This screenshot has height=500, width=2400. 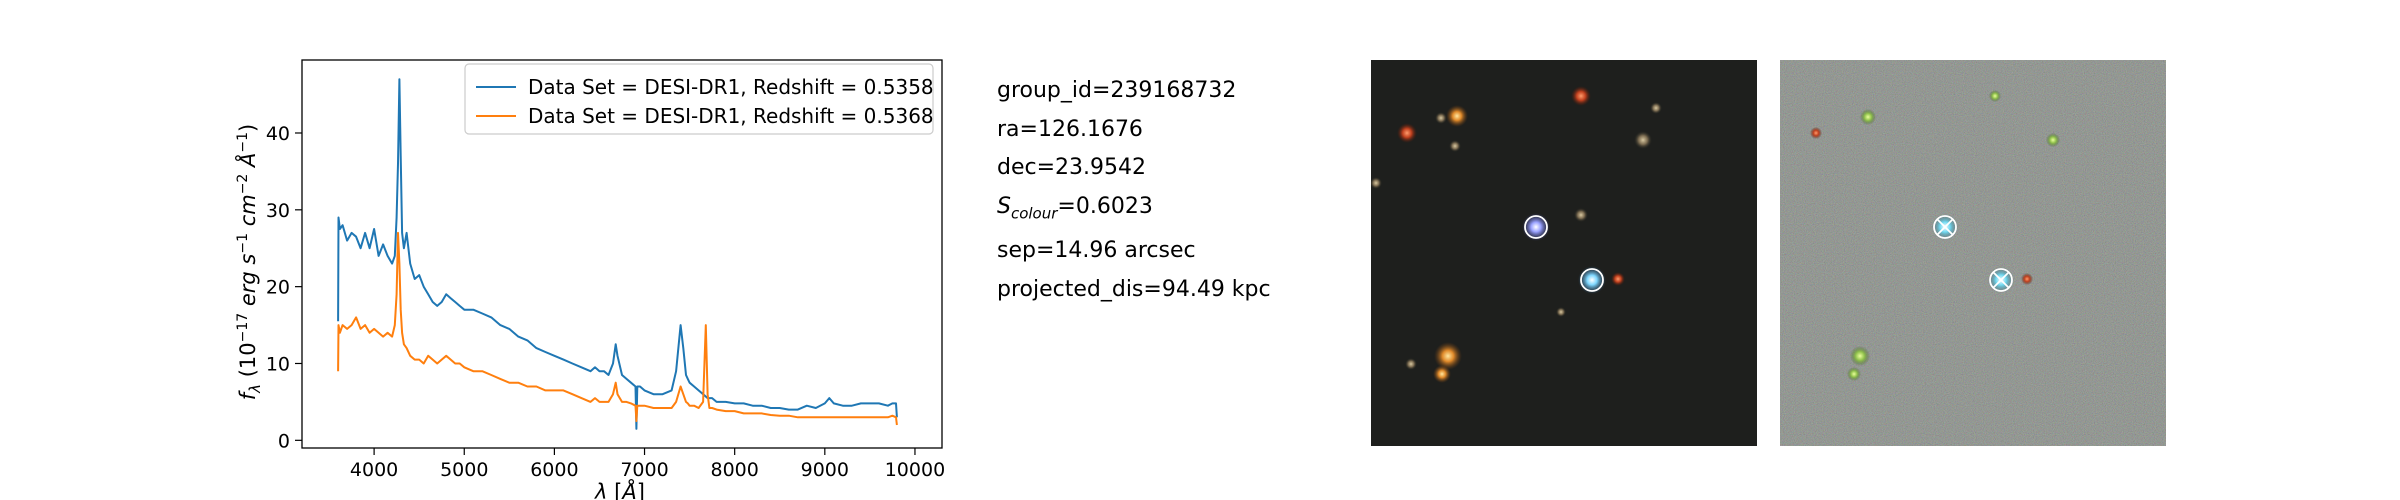 I want to click on x-tick-label: 9000, so click(x=825, y=470).